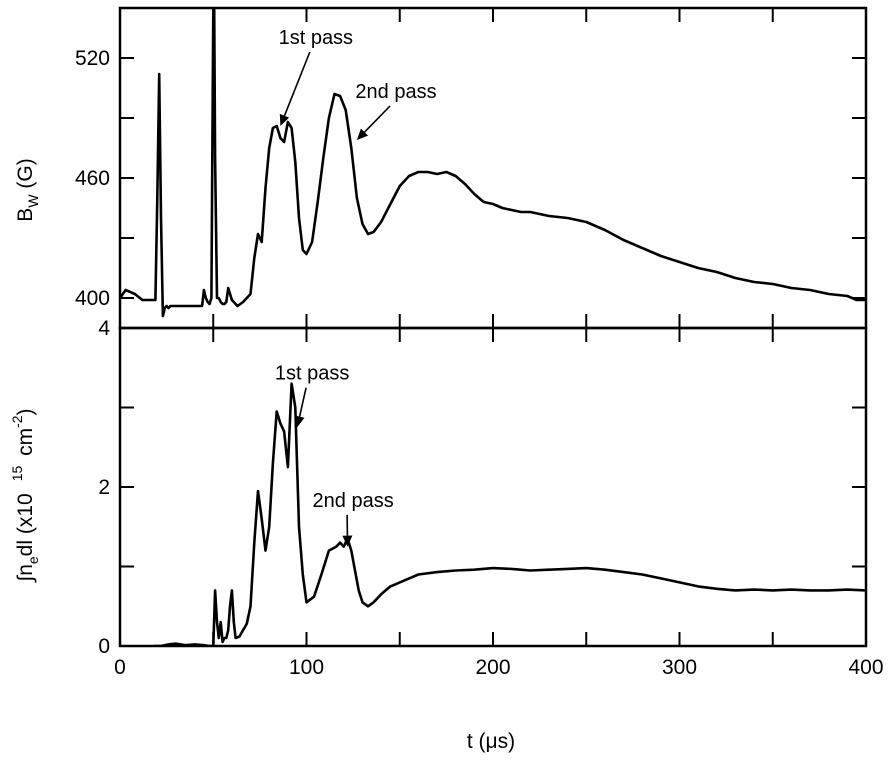 This screenshot has width=888, height=762. What do you see at coordinates (92, 298) in the screenshot?
I see `top-y-tick-label: 400` at bounding box center [92, 298].